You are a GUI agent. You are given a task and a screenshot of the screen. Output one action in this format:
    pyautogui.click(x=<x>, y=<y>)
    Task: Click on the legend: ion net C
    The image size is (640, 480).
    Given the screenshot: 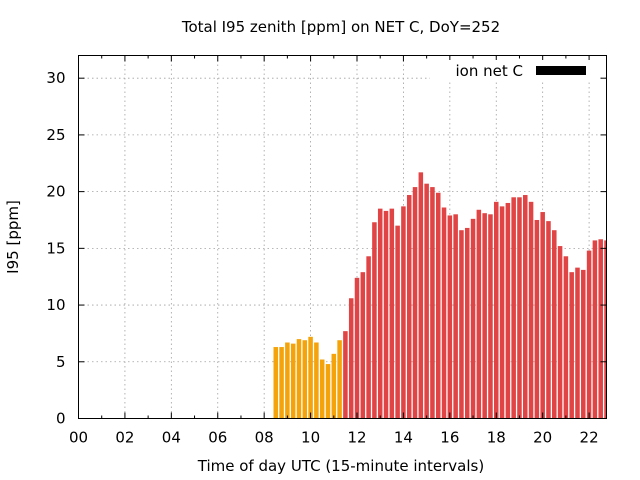 What is the action you would take?
    pyautogui.click(x=515, y=71)
    